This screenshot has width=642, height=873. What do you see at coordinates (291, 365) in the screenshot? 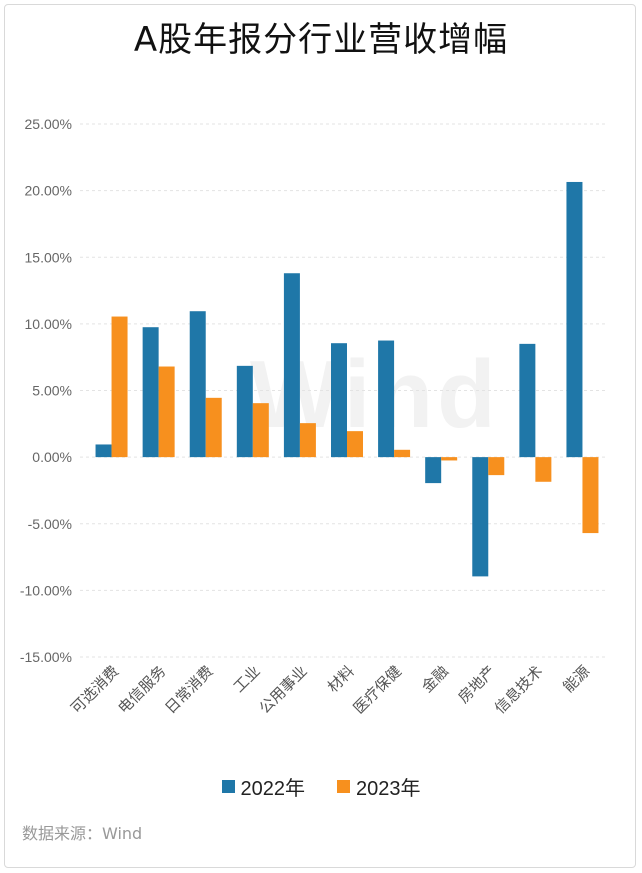
I see `bar-2022年-公用事业` at bounding box center [291, 365].